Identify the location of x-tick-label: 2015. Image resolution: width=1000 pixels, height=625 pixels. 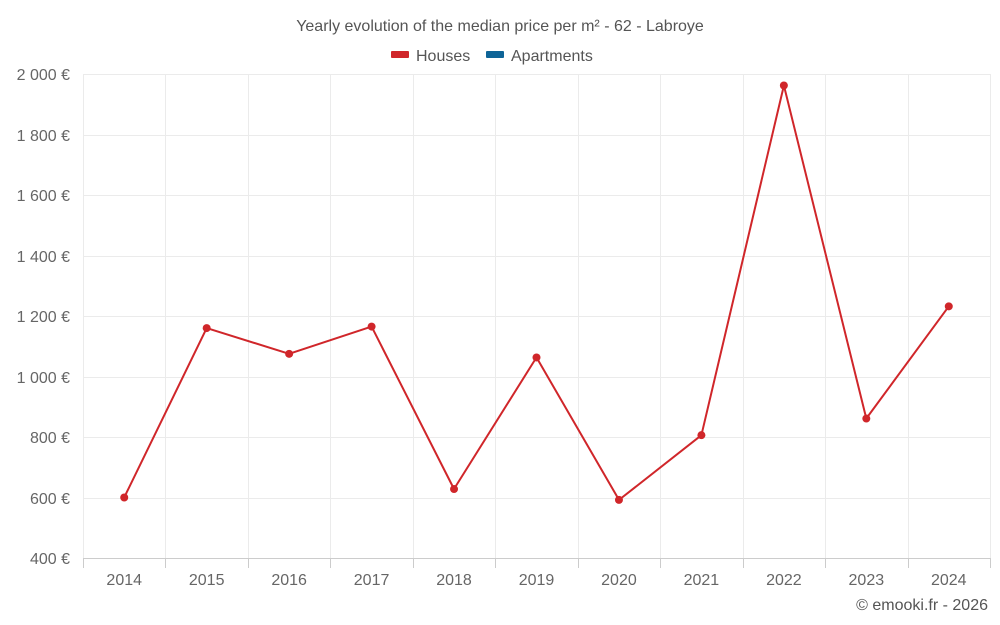
(207, 580).